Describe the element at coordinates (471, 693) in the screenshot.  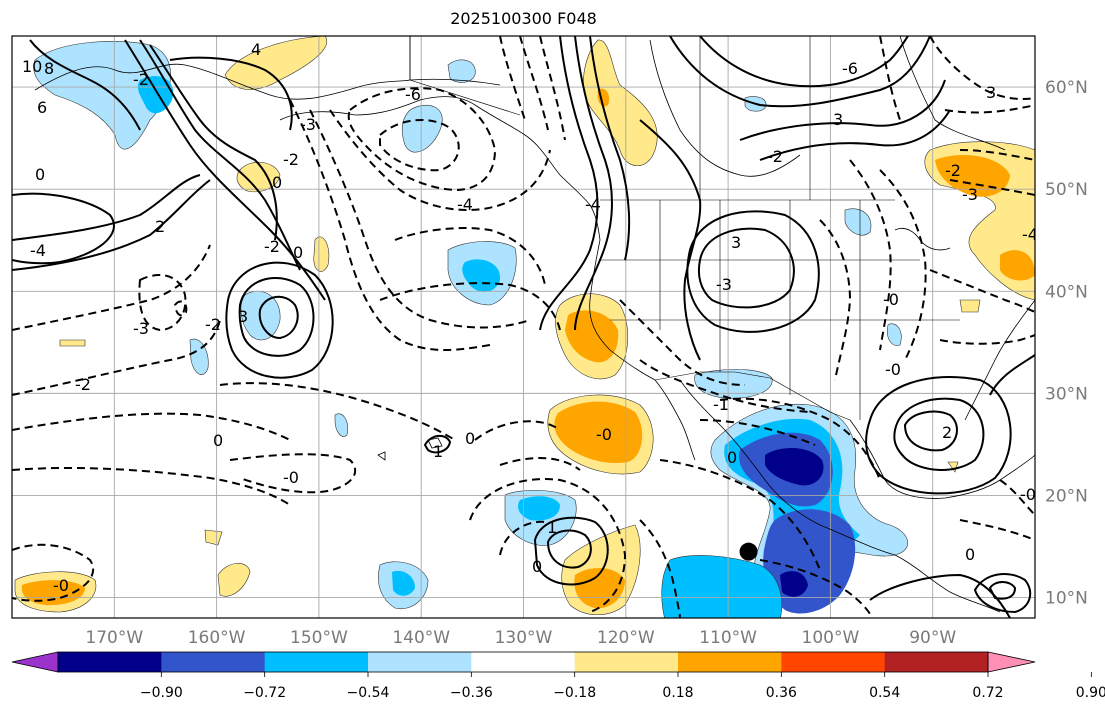
I see `colorbar-tick-label: −0.36` at that location.